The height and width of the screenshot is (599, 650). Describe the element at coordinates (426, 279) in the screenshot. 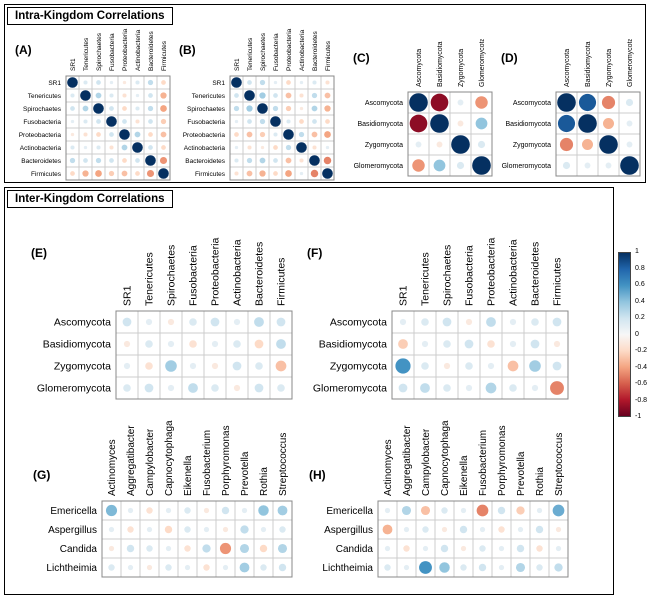

I see `col-label: Tenericutes` at that location.